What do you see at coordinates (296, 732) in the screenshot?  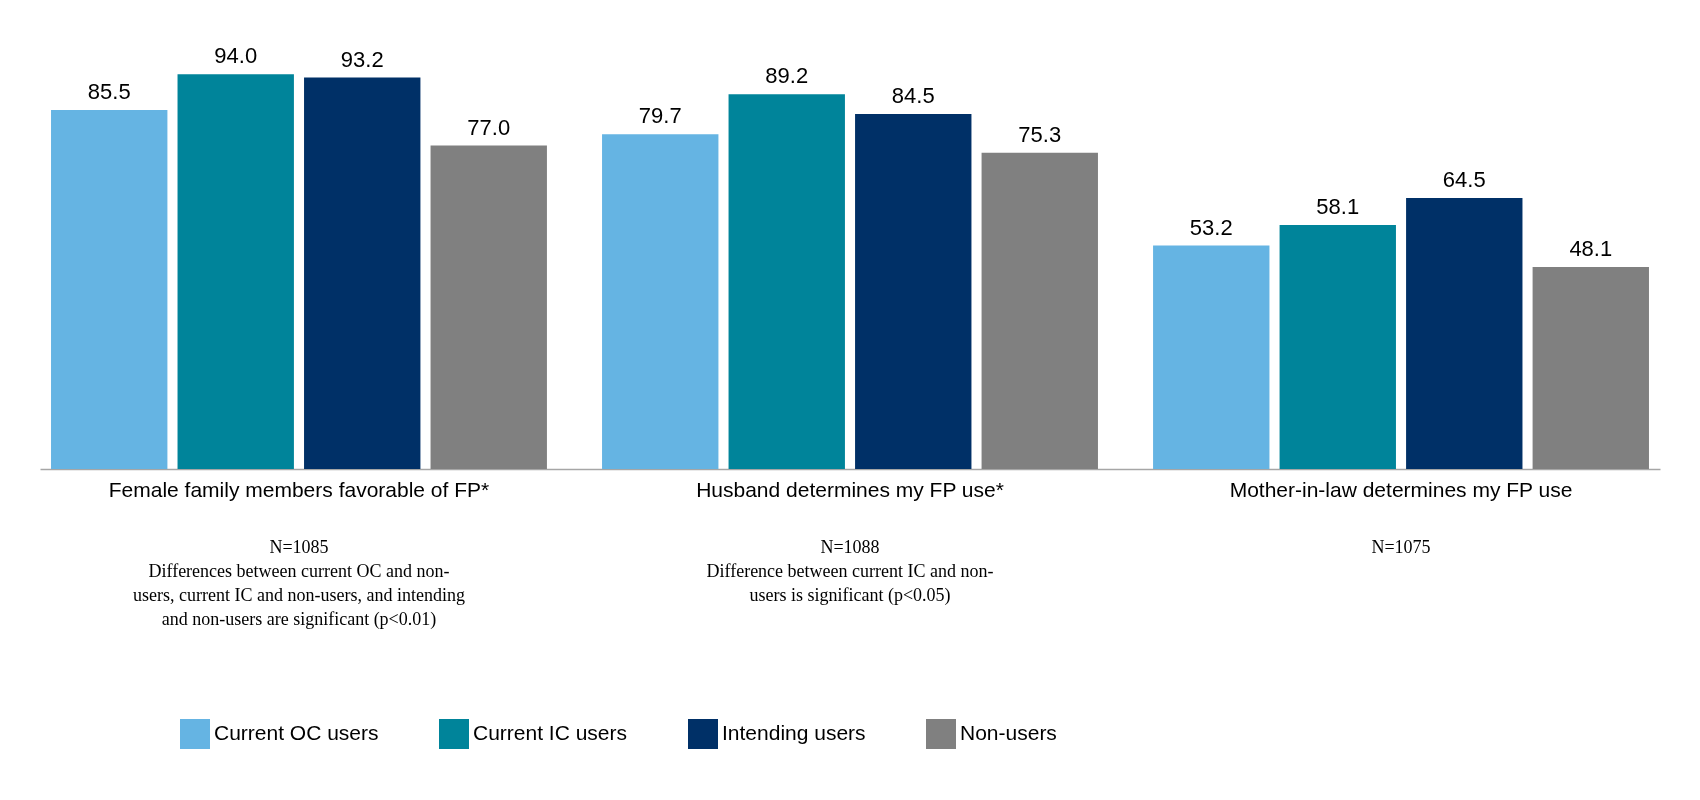 I see `legend-label: Current OC users` at bounding box center [296, 732].